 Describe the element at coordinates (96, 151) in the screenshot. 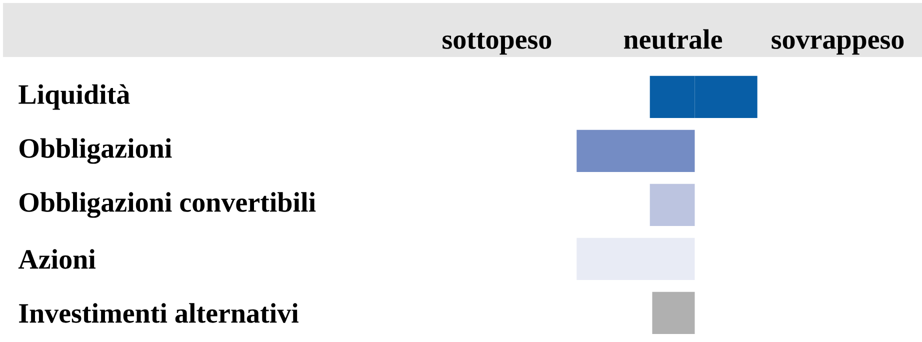

I see `y-tick-label: Obbligazioni` at that location.